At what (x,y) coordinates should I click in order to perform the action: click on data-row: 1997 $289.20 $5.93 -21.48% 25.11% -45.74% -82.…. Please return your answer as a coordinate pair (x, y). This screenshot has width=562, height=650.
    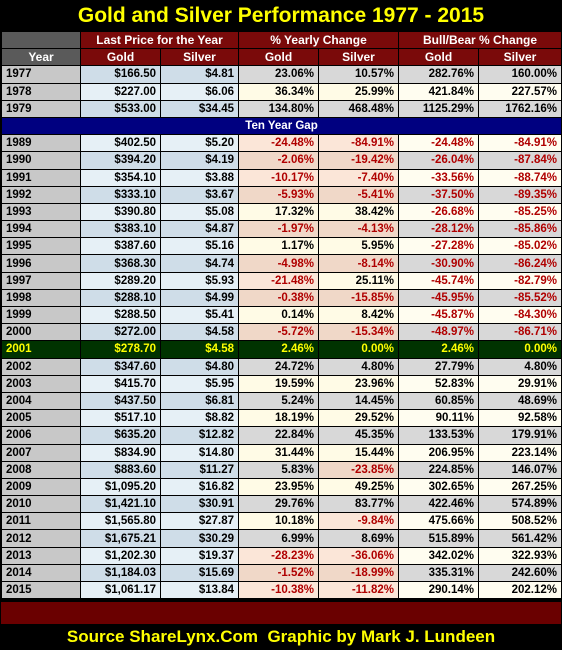
    Looking at the image, I should click on (281, 280).